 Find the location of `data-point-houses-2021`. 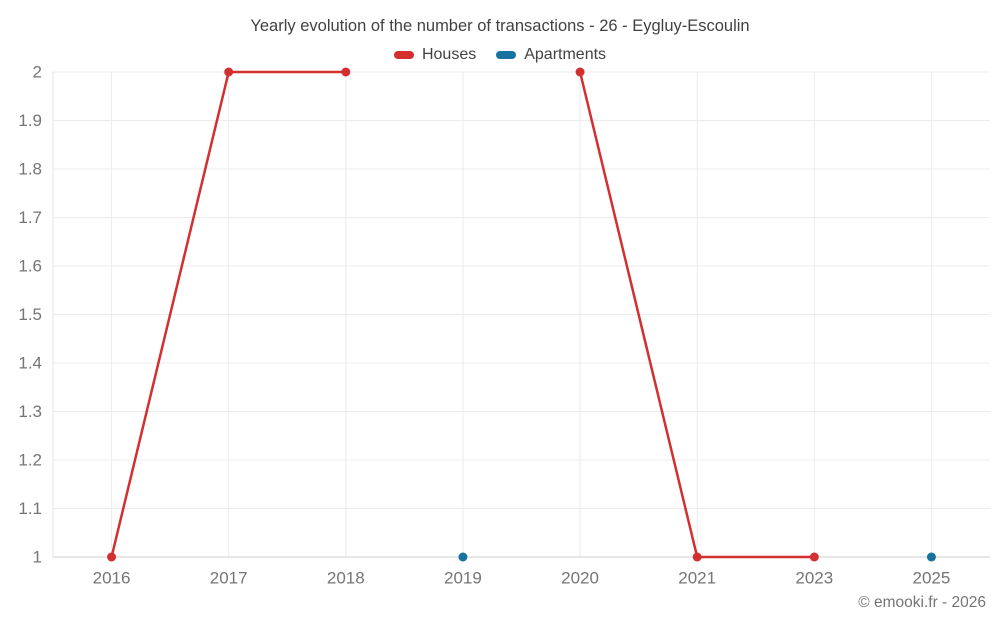

data-point-houses-2021 is located at coordinates (697, 557).